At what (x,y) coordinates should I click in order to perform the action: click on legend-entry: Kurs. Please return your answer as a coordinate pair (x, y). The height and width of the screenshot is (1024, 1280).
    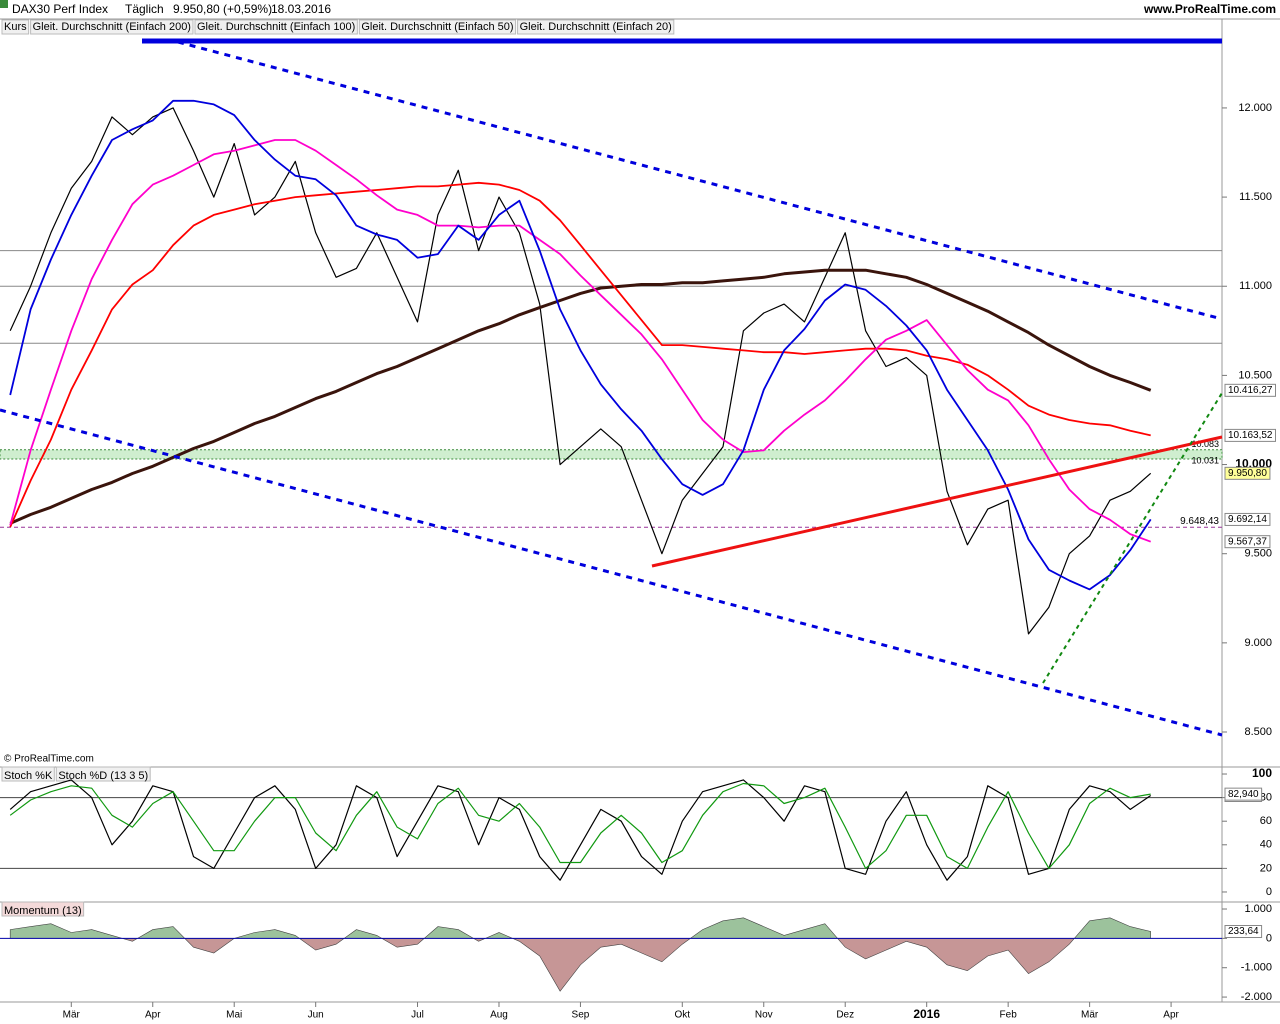
    Looking at the image, I should click on (15, 27).